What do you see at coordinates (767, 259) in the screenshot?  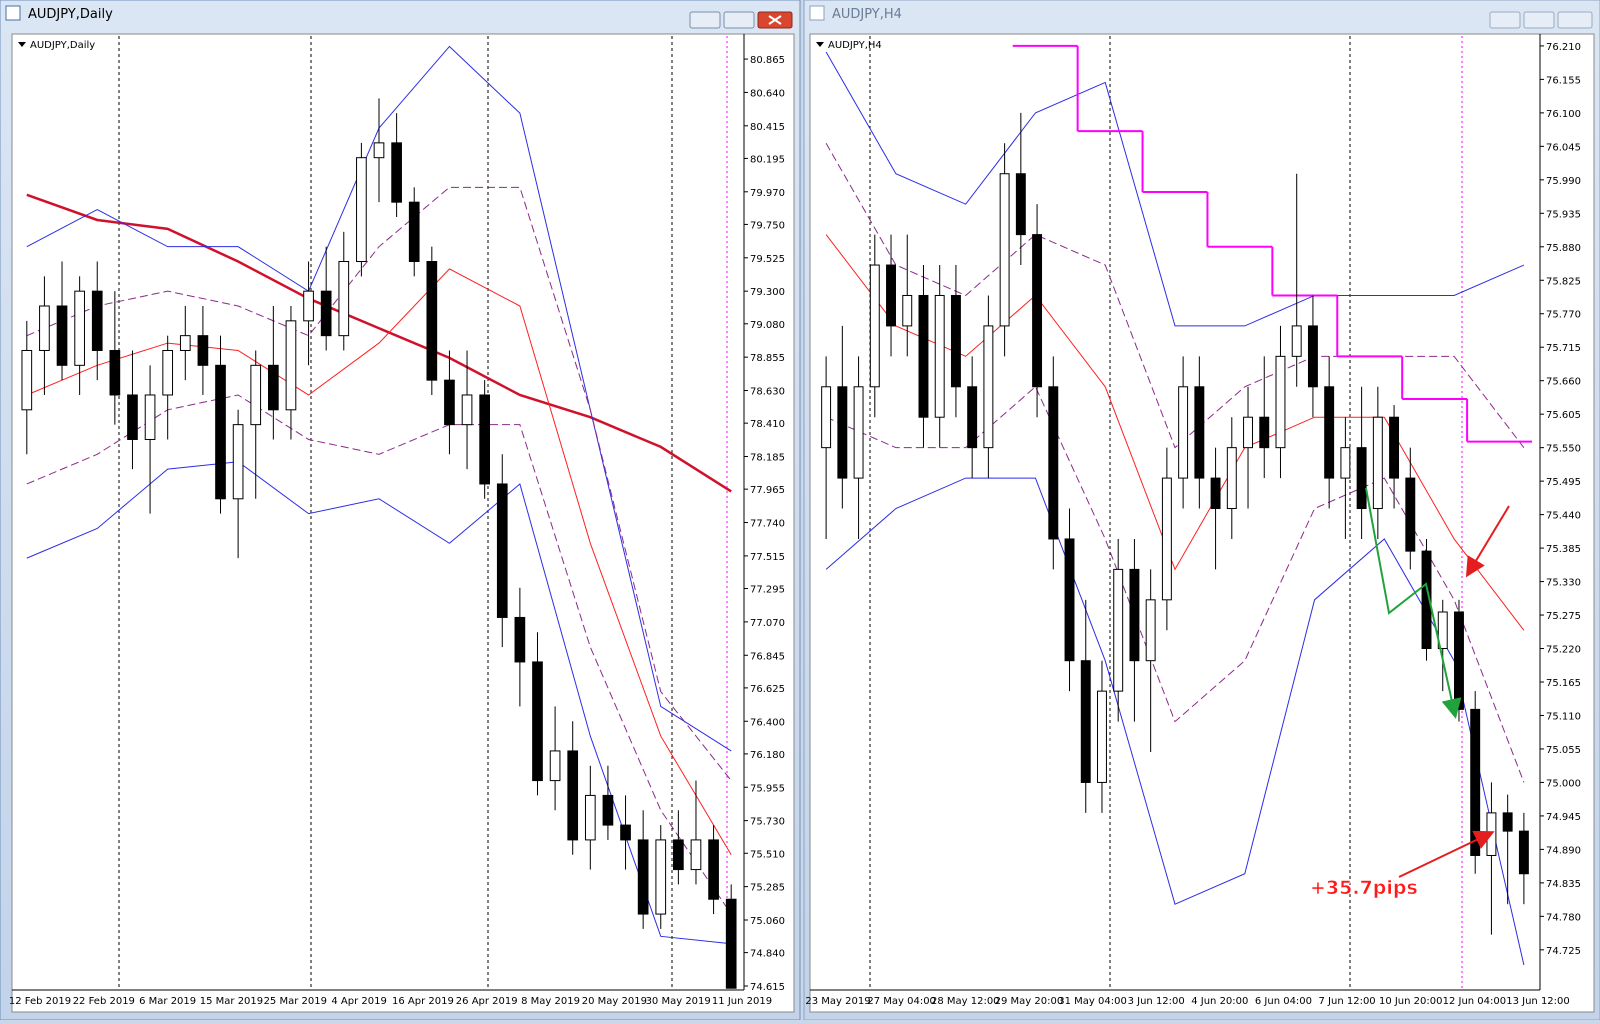 I see `y-tick-label: 79.525` at bounding box center [767, 259].